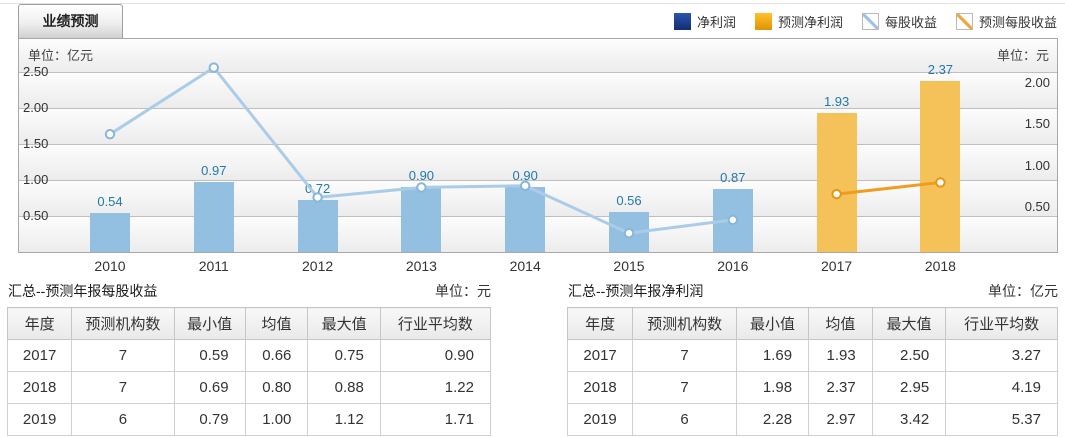 The height and width of the screenshot is (438, 1065). Describe the element at coordinates (276, 419) in the screenshot. I see `value-cell: 1.00` at that location.